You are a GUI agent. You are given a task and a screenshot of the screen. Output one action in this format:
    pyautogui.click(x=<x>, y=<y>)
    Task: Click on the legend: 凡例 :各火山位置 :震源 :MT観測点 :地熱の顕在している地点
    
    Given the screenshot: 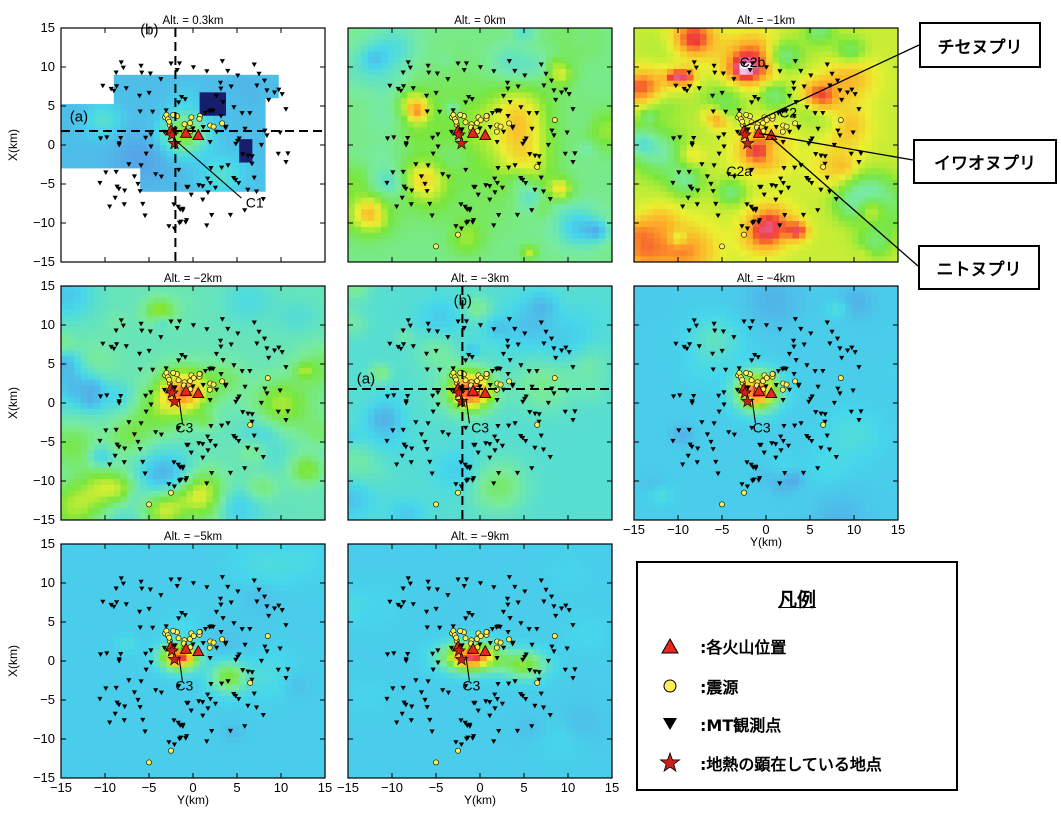 What is the action you would take?
    pyautogui.click(x=797, y=676)
    